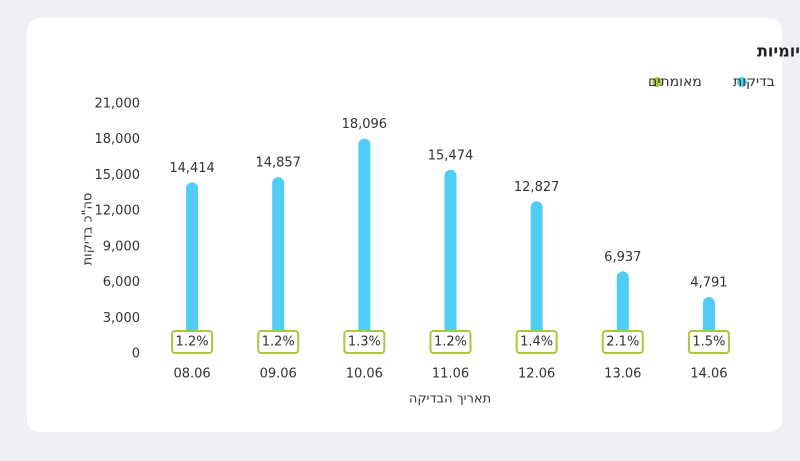 The width and height of the screenshot is (800, 461). Describe the element at coordinates (118, 104) in the screenshot. I see `y-tick-label: 21,000` at that location.